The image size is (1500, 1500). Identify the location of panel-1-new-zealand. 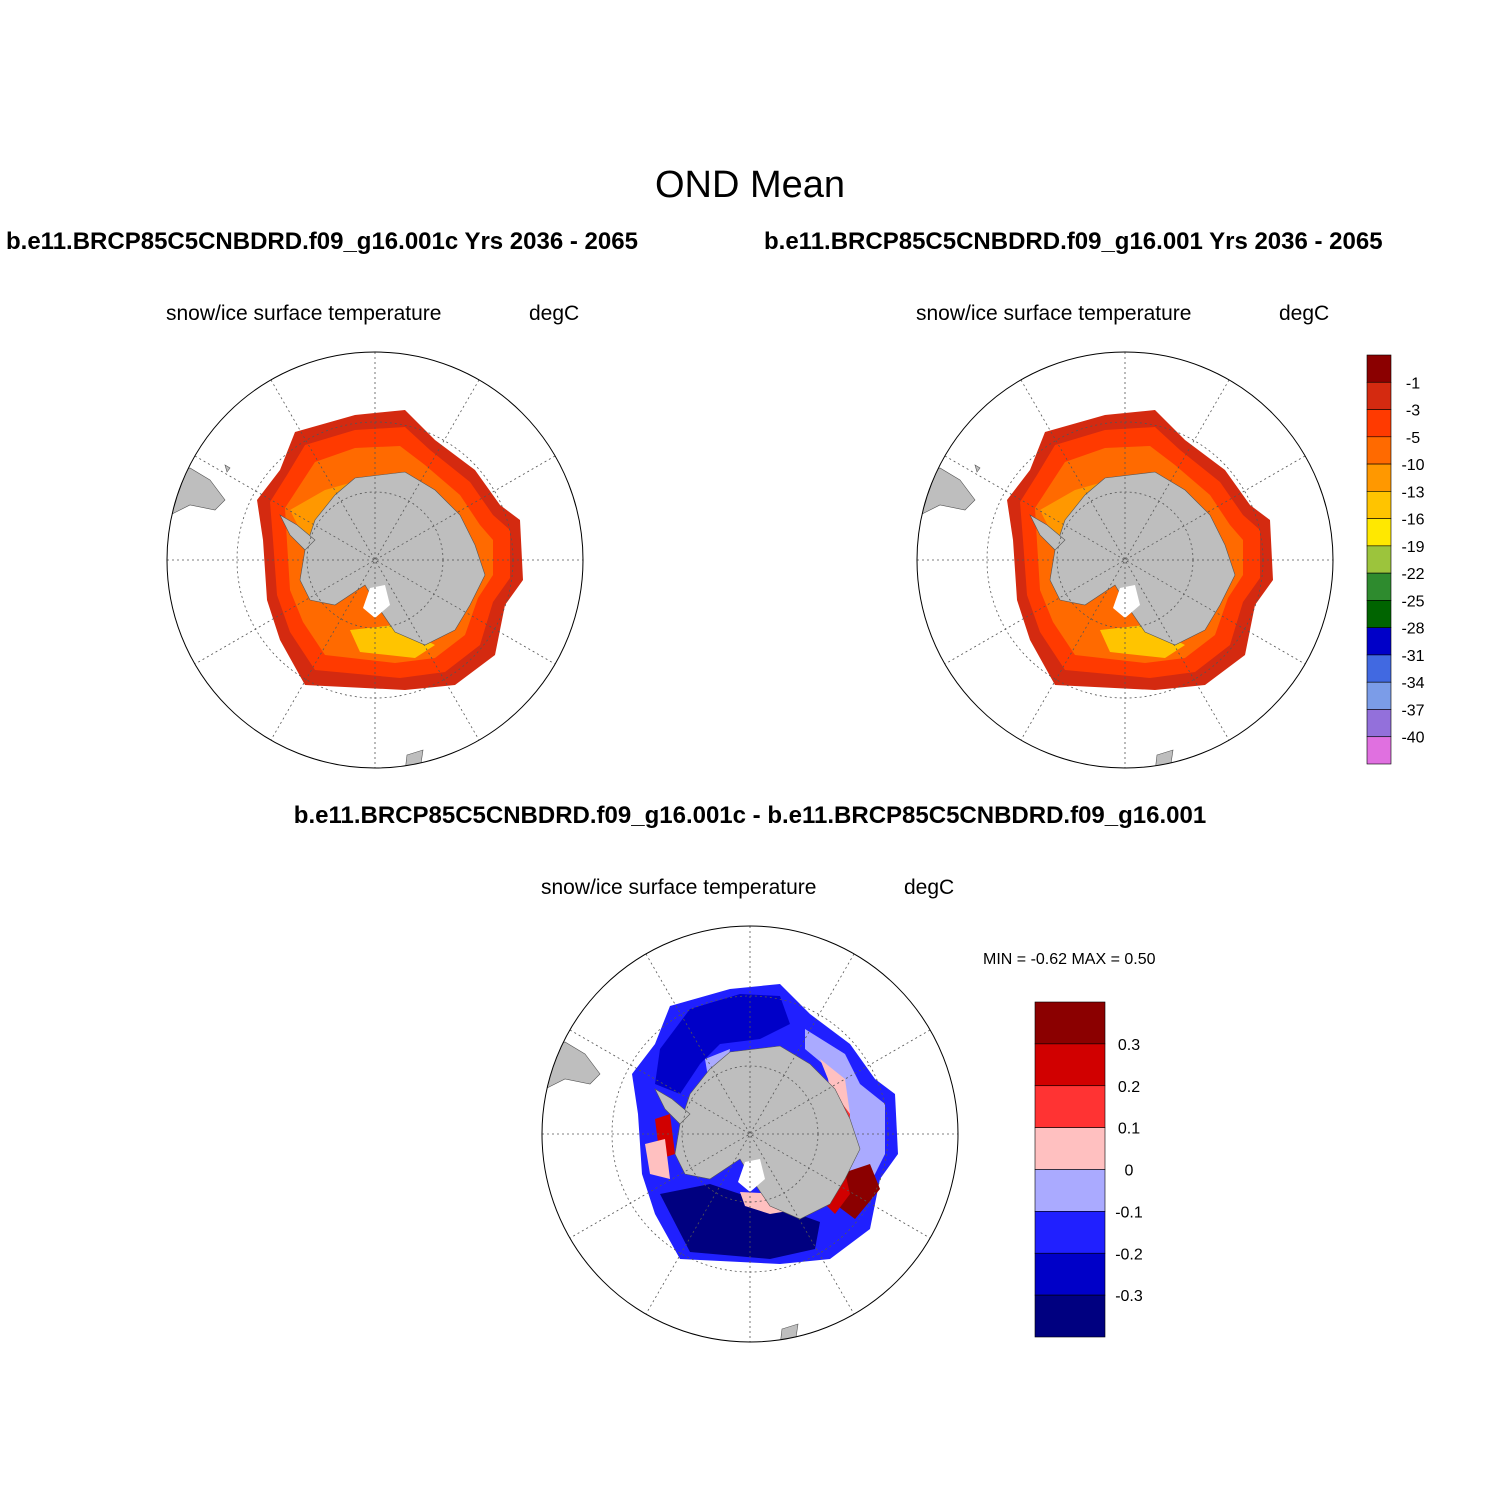
(414, 758).